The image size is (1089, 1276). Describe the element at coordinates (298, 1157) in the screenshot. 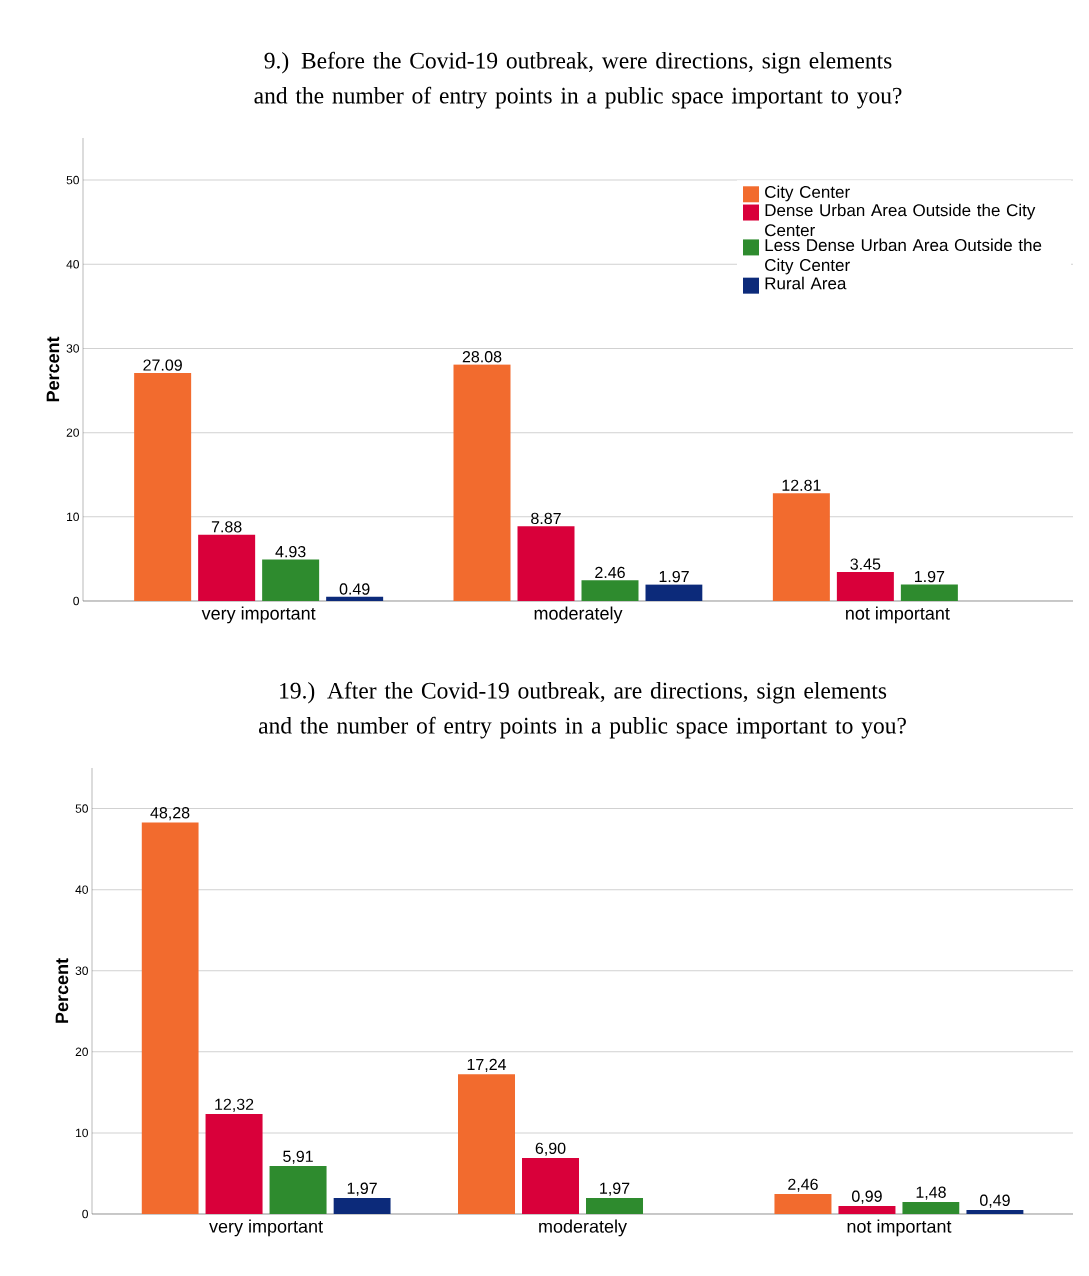

I see `data-label: 5,91` at that location.